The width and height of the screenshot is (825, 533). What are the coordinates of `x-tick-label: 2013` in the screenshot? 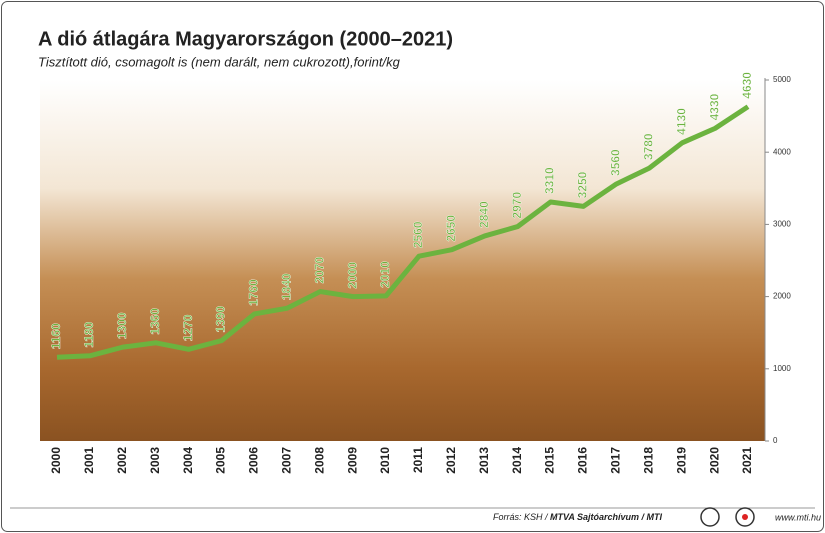 It's located at (484, 460).